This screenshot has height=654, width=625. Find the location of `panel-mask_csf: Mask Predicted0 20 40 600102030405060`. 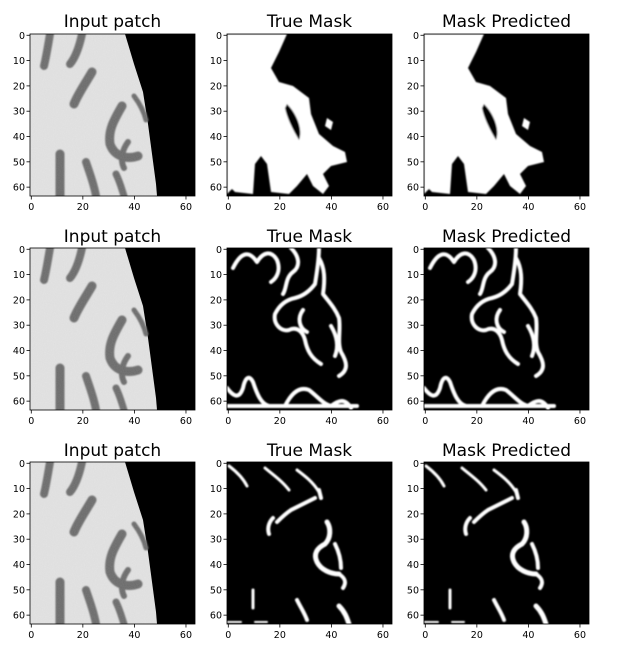

panel-mask_csf: Mask Predicted0 20 40 600102030405060 is located at coordinates (498, 541).